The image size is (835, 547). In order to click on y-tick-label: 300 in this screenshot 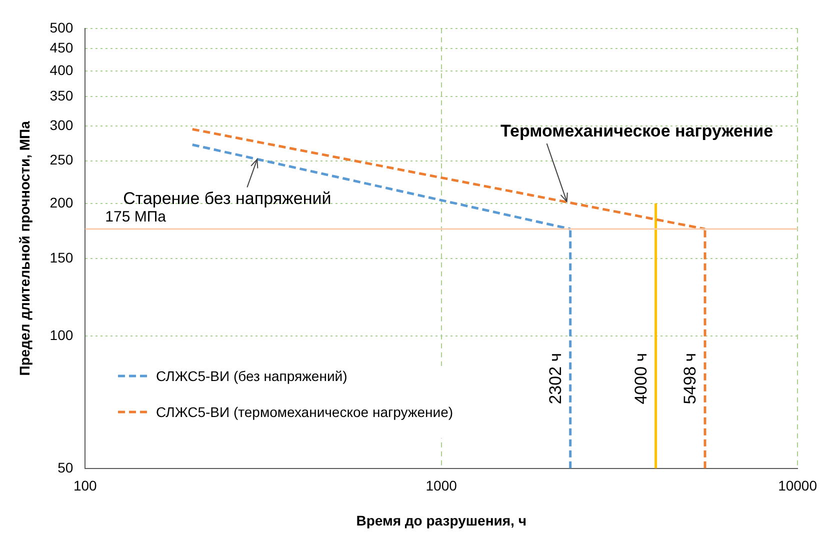, I will do `click(62, 124)`.